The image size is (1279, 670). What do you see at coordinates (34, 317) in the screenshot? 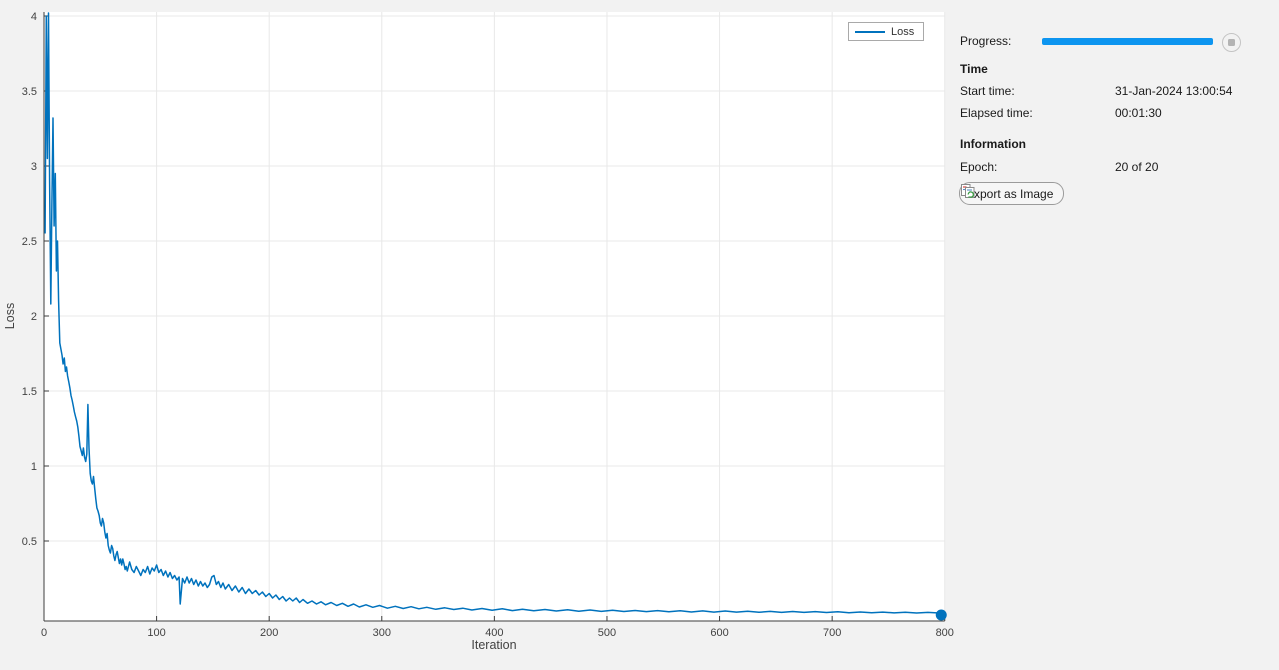
I see `y-tick-label: 2` at bounding box center [34, 317].